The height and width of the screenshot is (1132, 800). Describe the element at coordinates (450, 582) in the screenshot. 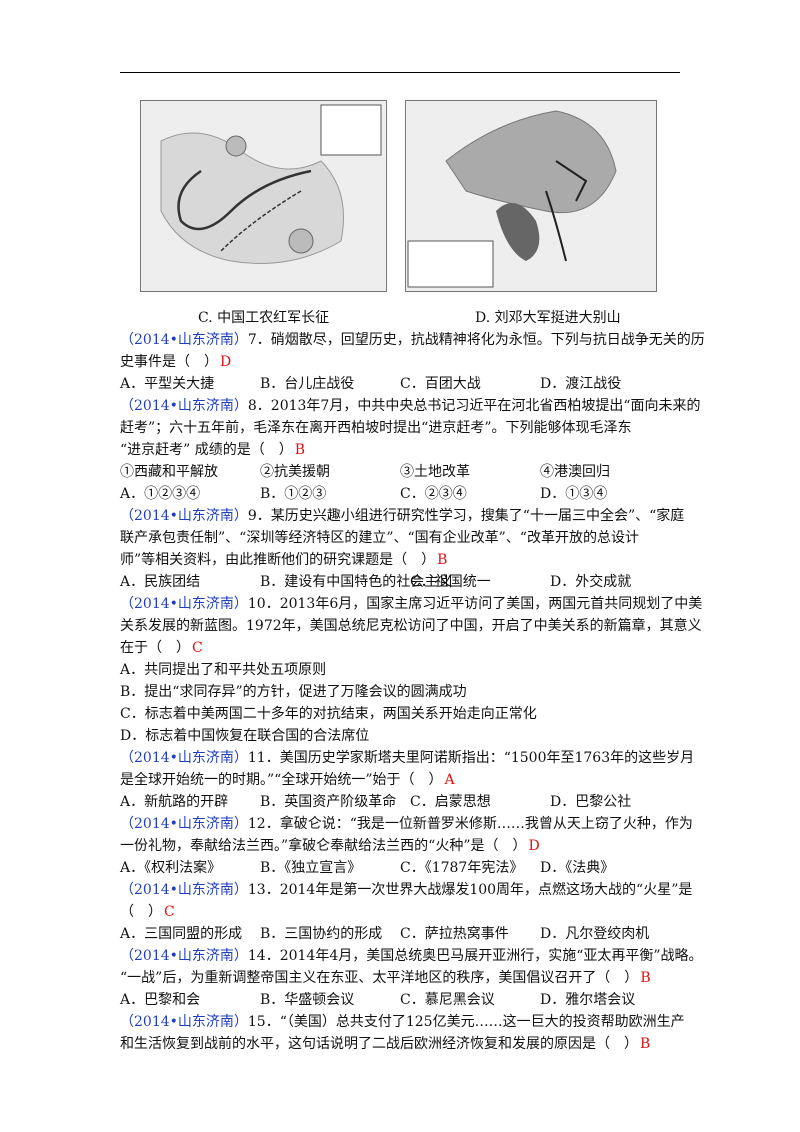

I see `option: C．祖国统一` at that location.